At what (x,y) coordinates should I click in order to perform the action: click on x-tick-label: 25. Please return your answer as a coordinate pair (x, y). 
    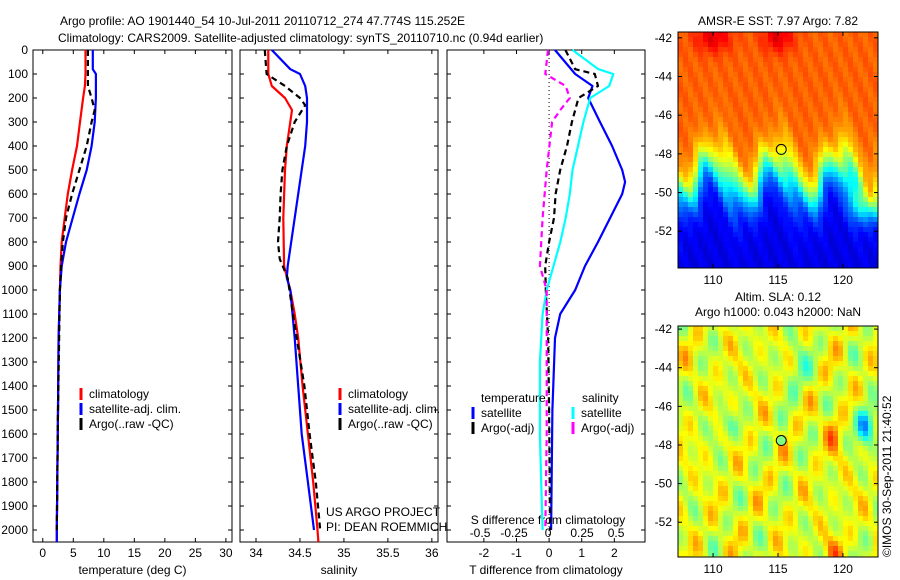
    Looking at the image, I should click on (196, 553).